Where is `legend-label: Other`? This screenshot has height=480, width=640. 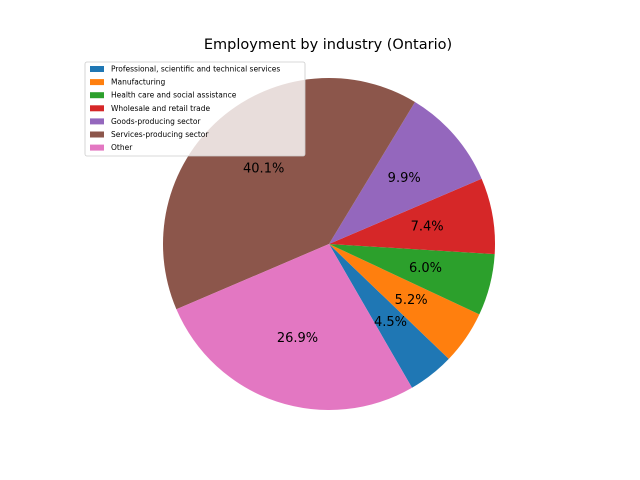
legend-label: Other is located at coordinates (122, 147).